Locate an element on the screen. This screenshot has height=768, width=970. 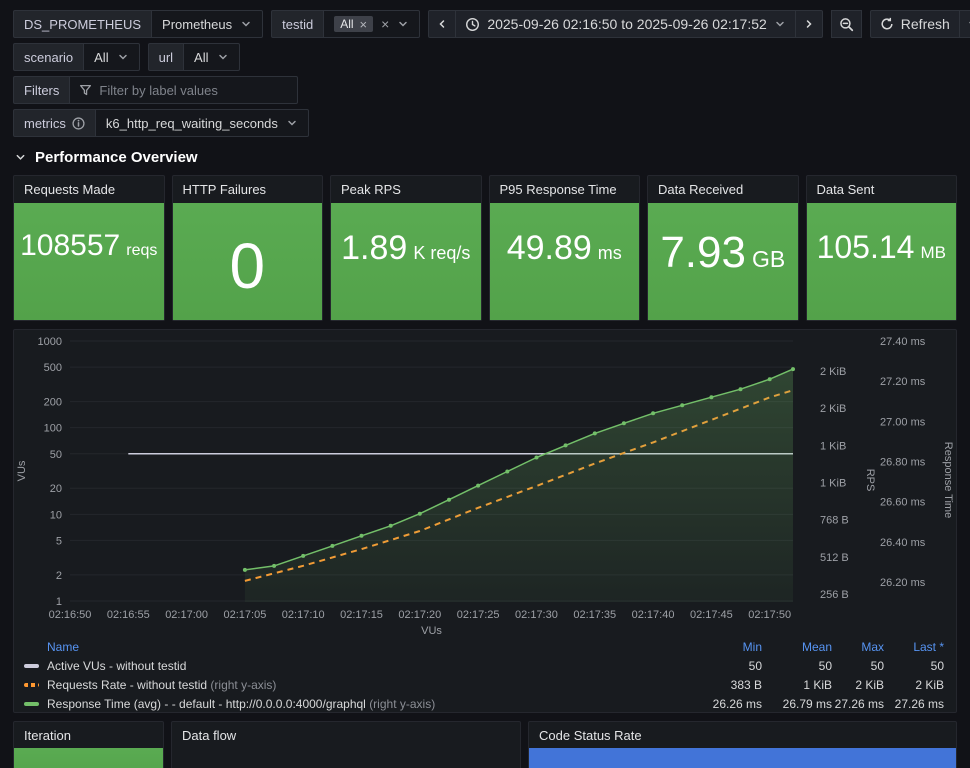
tag-label: All is located at coordinates (347, 24).